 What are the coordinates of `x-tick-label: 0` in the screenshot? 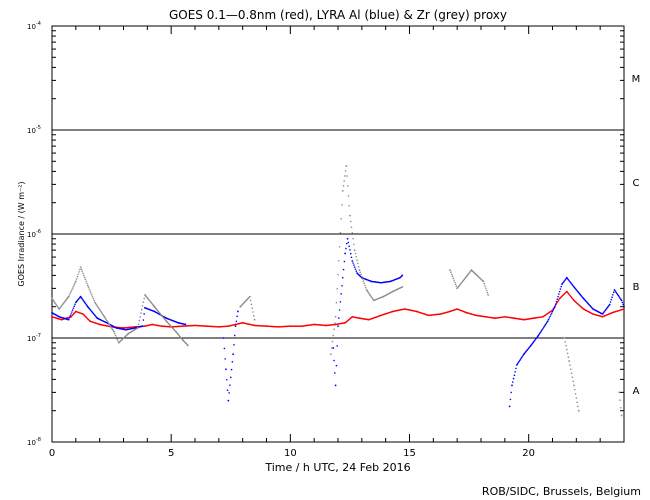 It's located at (52, 453).